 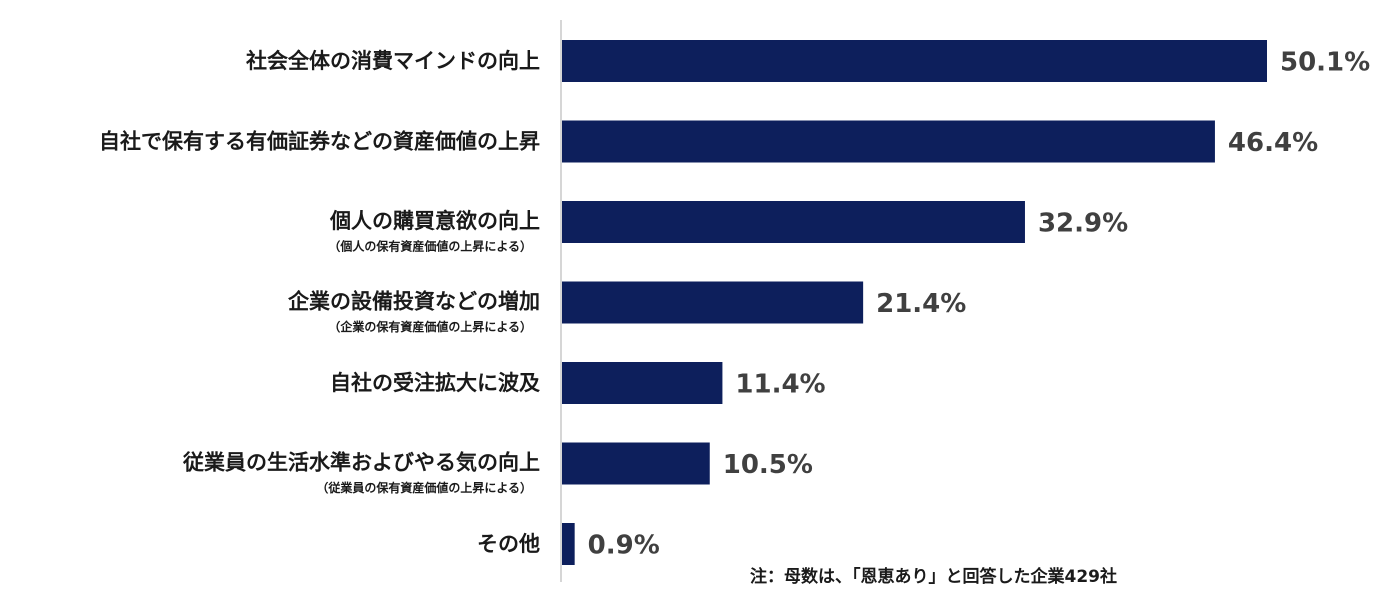 What do you see at coordinates (424, 487) in the screenshot?
I see `category-sublabel: （従業員の保有資産価値の上昇による）` at bounding box center [424, 487].